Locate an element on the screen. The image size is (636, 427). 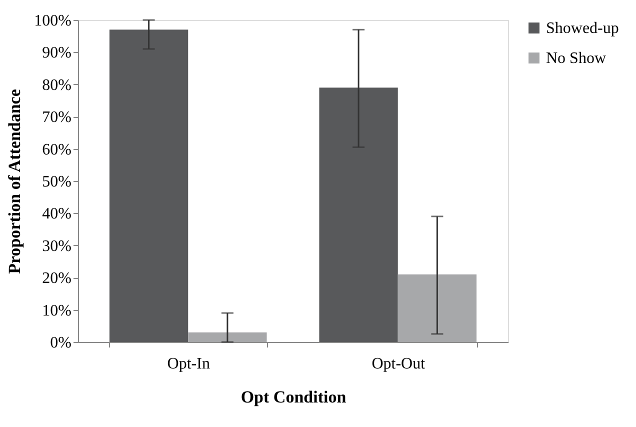
y-tick-label: 40% is located at coordinates (57, 214).